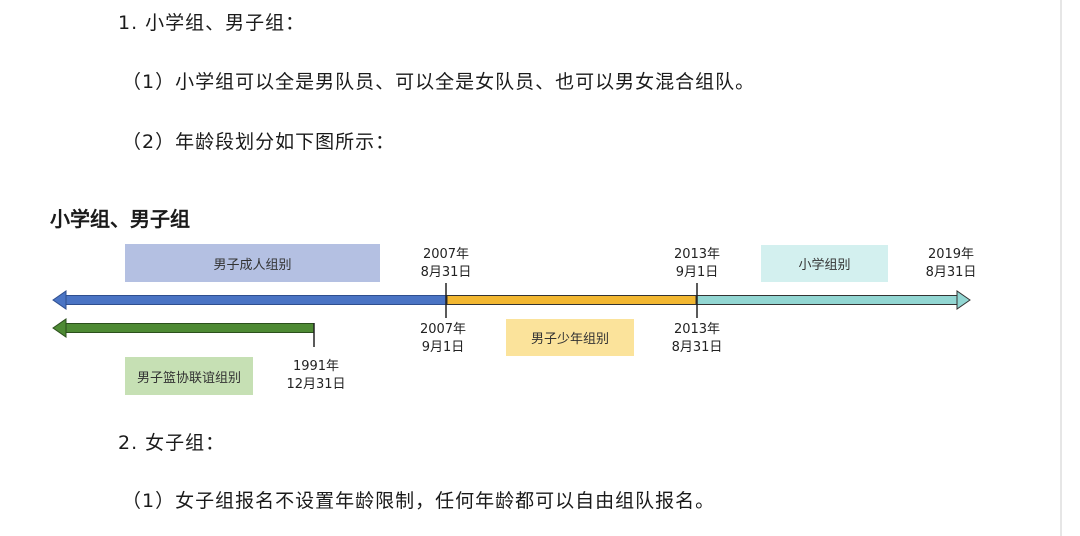 The width and height of the screenshot is (1080, 536). What do you see at coordinates (316, 375) in the screenshot?
I see `date-label-1991-dec31: 1991年 12月31日` at bounding box center [316, 375].